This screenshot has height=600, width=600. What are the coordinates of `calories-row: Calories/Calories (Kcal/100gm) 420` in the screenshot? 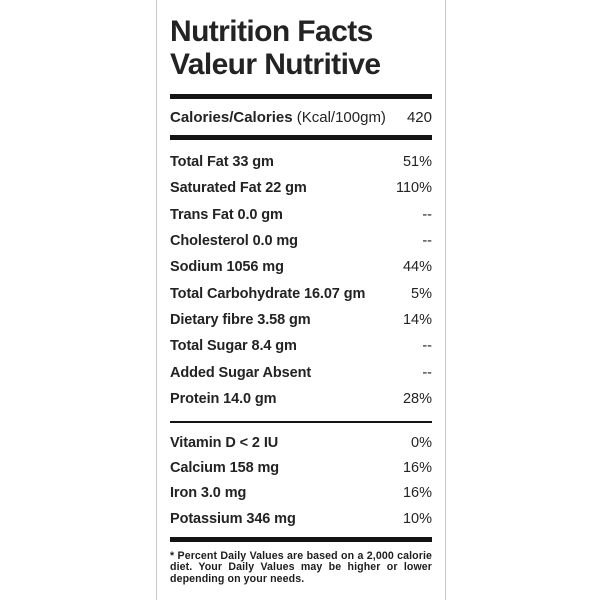 It's located at (301, 117).